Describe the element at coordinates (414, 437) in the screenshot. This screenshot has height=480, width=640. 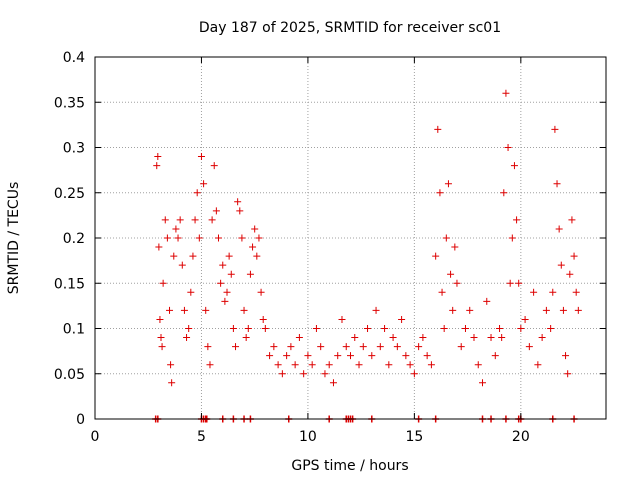
I see `x-tick-label: 15` at that location.